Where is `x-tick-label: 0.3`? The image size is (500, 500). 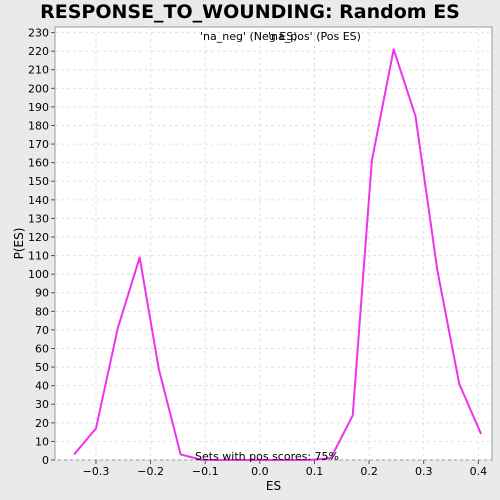
x-tick-label: 0.3 is located at coordinates (424, 471).